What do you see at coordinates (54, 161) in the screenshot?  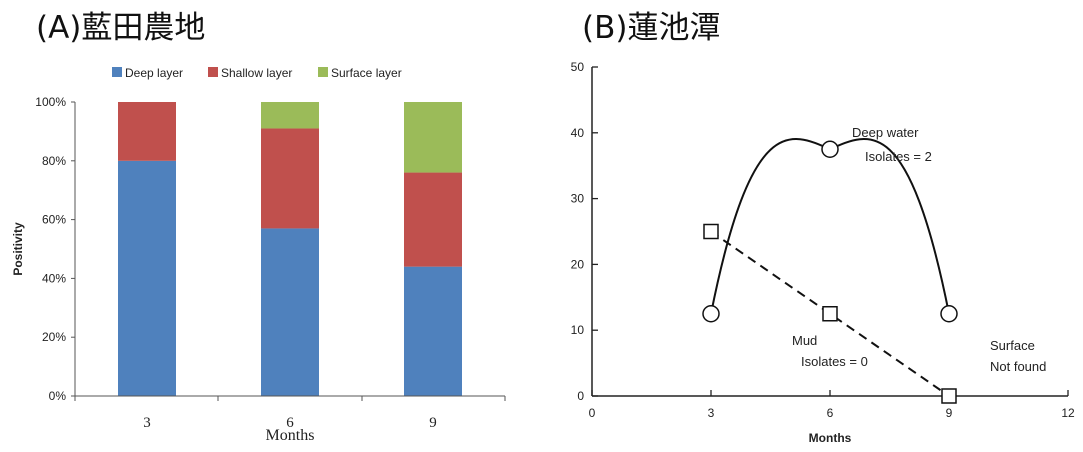 I see `y-tick-label: 80%` at bounding box center [54, 161].